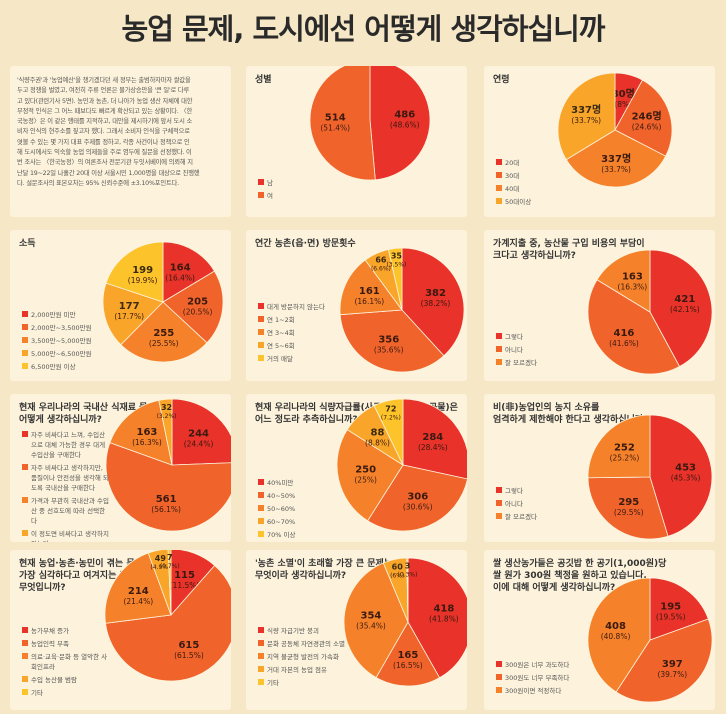  I want to click on chart-title-line: 무엇입니까?, so click(42, 588).